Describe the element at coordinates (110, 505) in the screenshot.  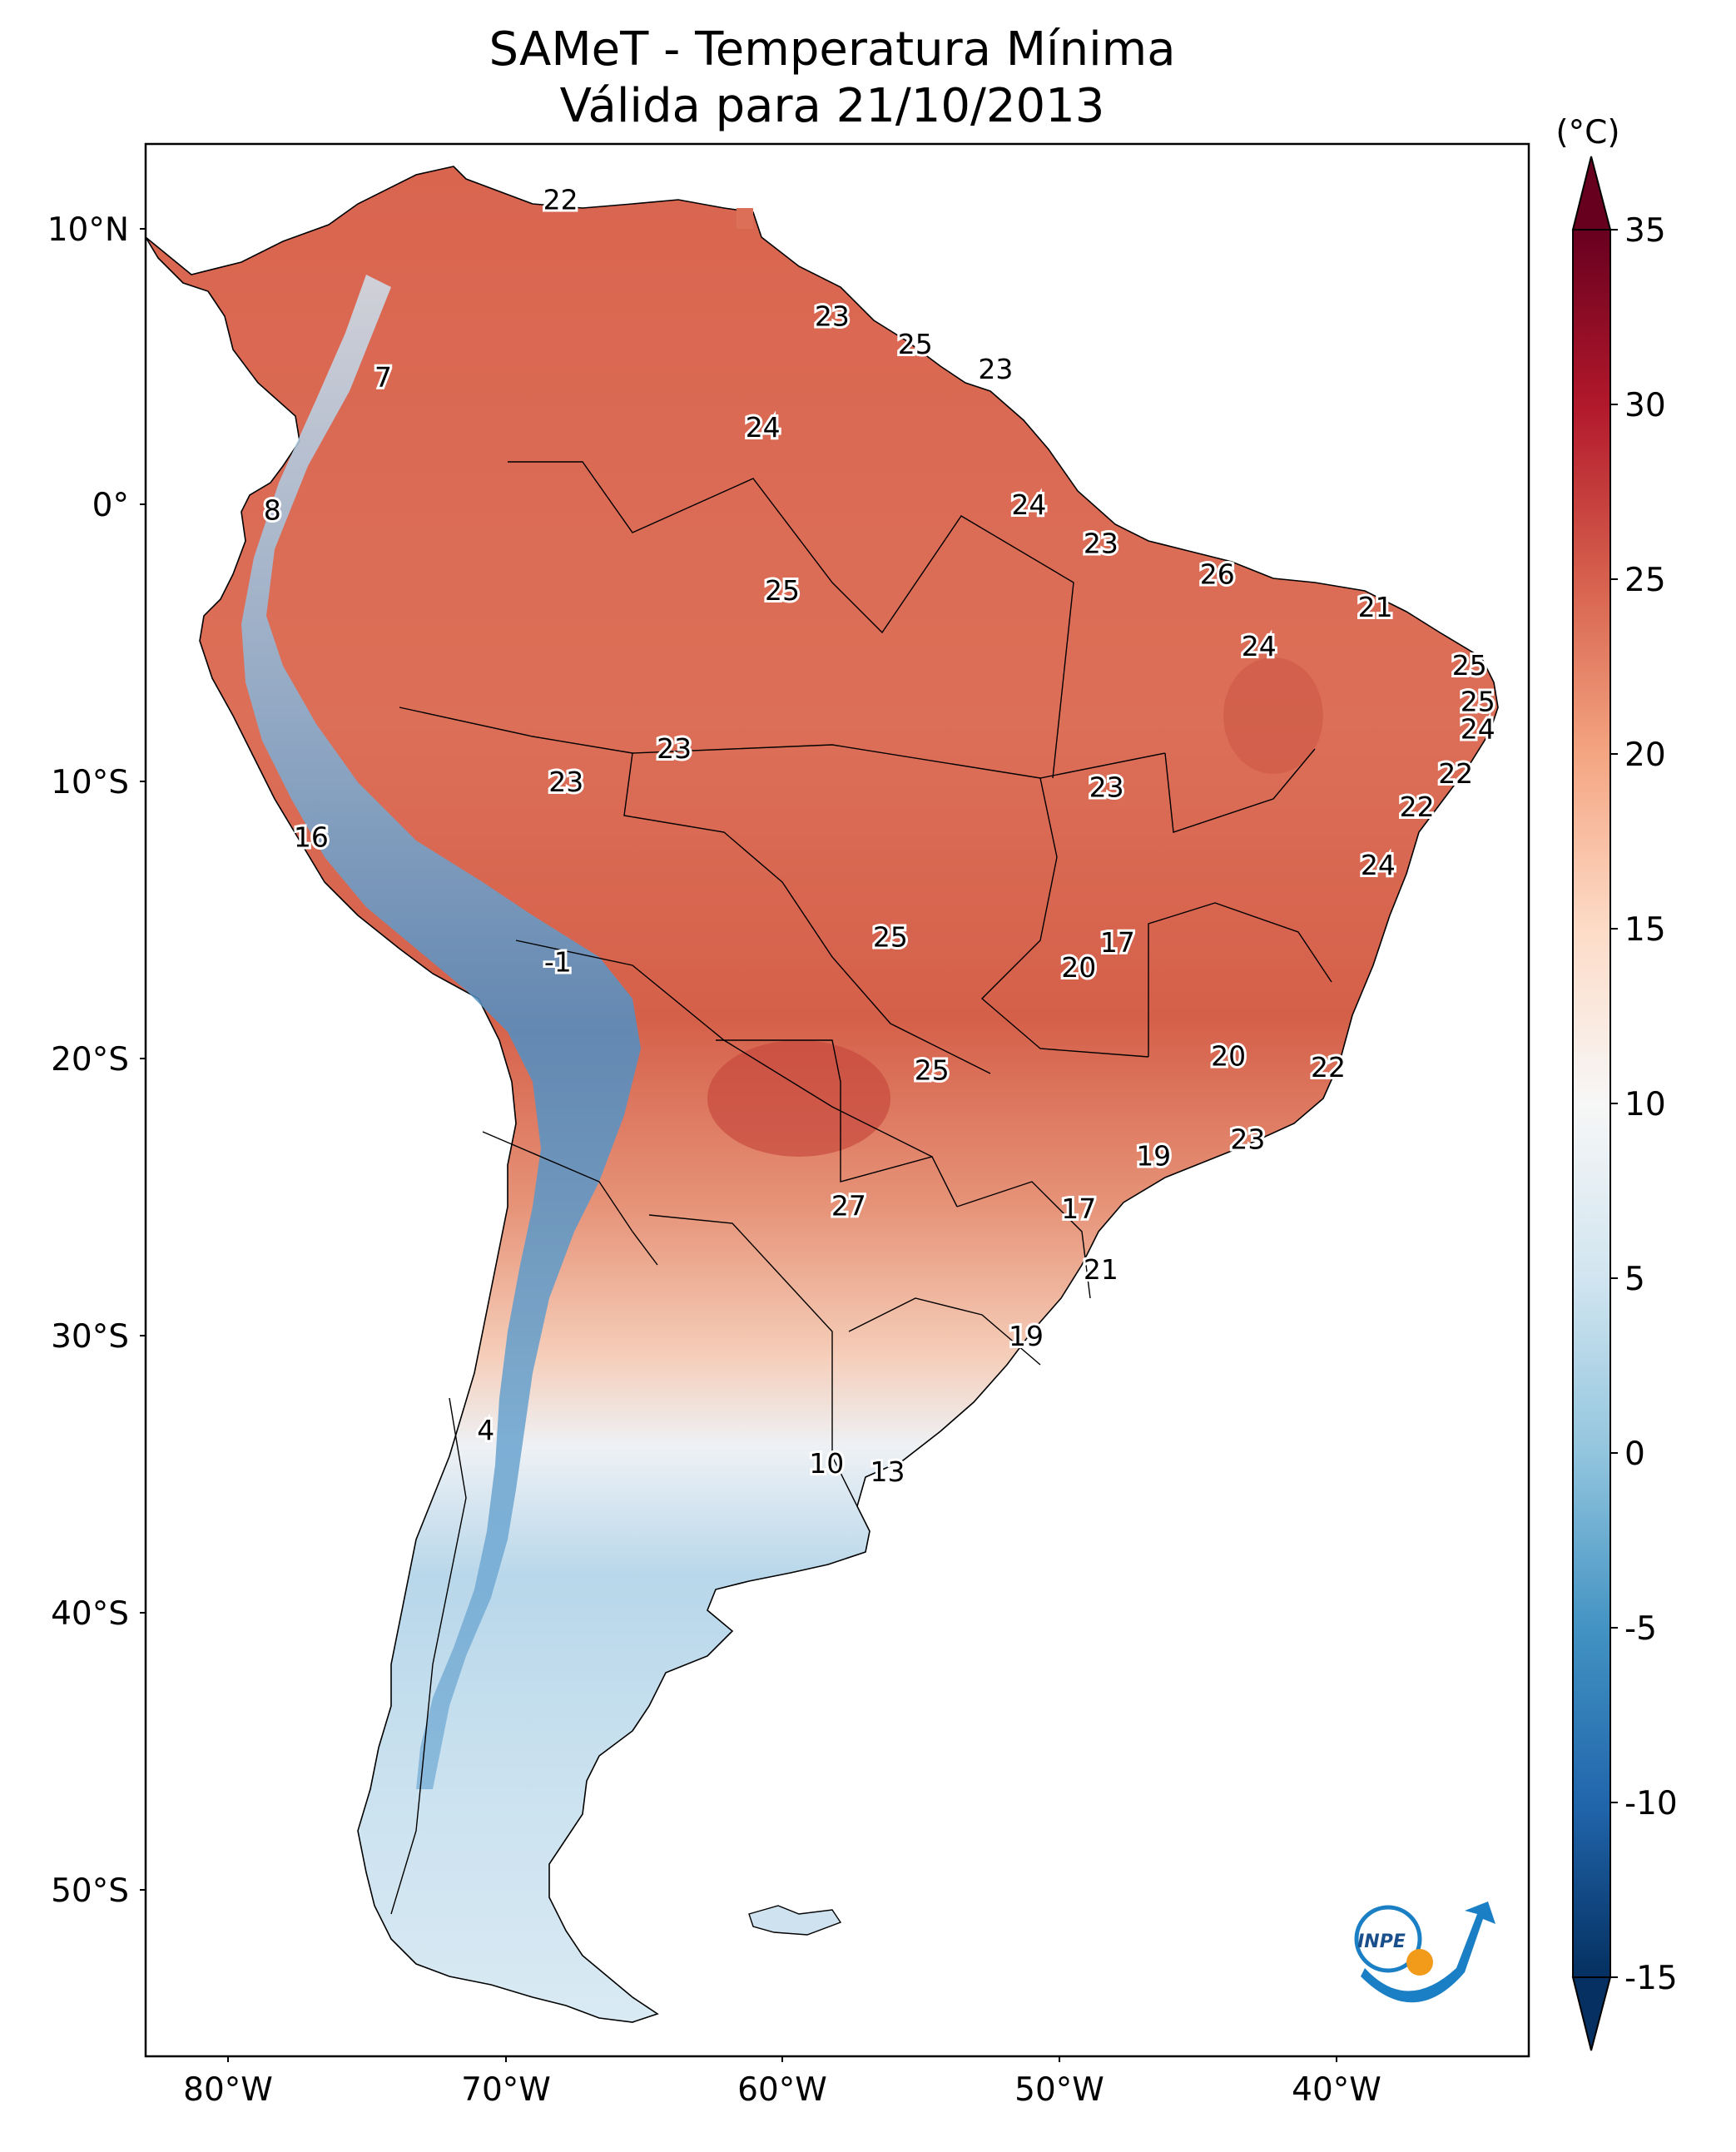
I see `lat-tick-label: 0°` at that location.